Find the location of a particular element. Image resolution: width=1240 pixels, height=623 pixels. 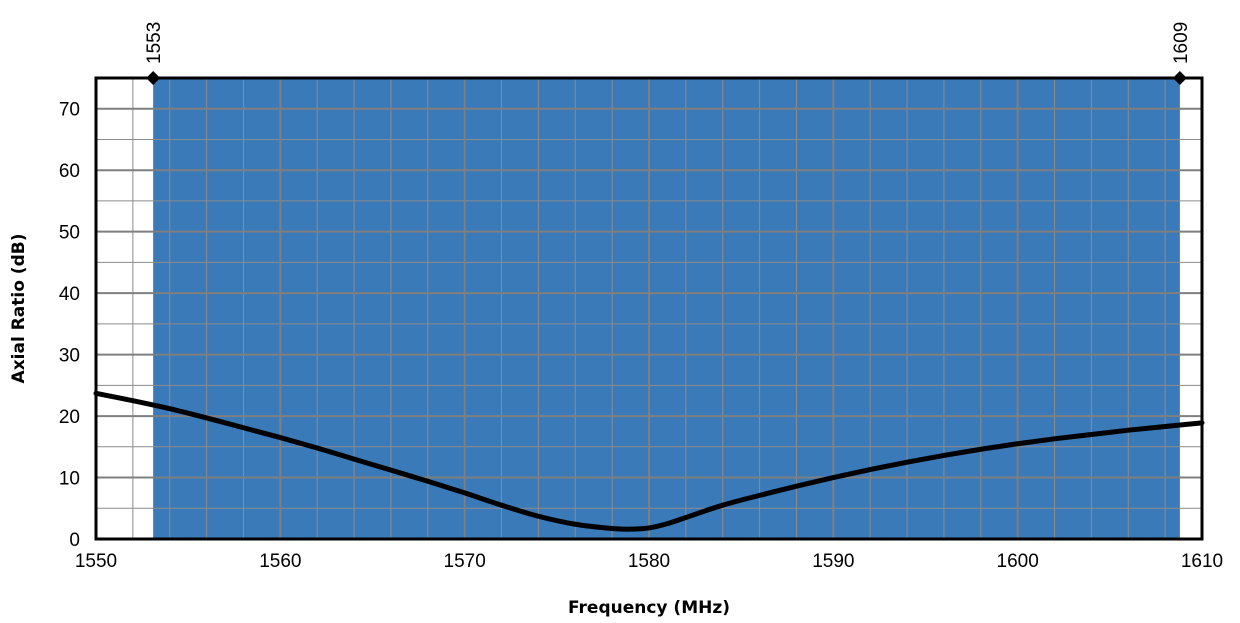

band-edge-marker-label: 1609 is located at coordinates (1181, 43).